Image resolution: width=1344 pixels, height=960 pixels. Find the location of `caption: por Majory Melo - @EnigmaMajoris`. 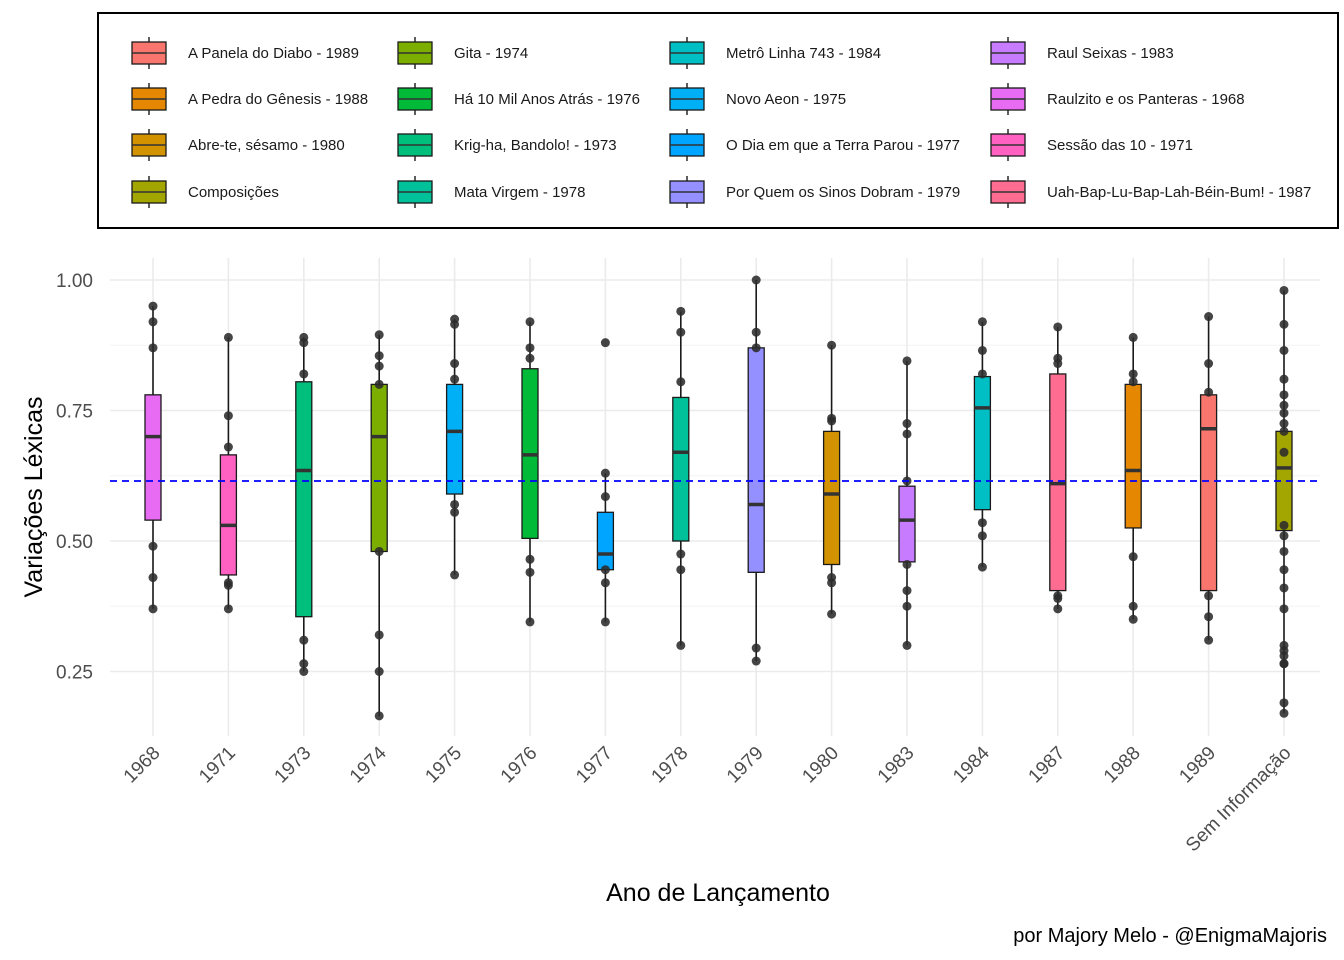

caption: por Majory Melo - @EnigmaMajoris is located at coordinates (1170, 936).